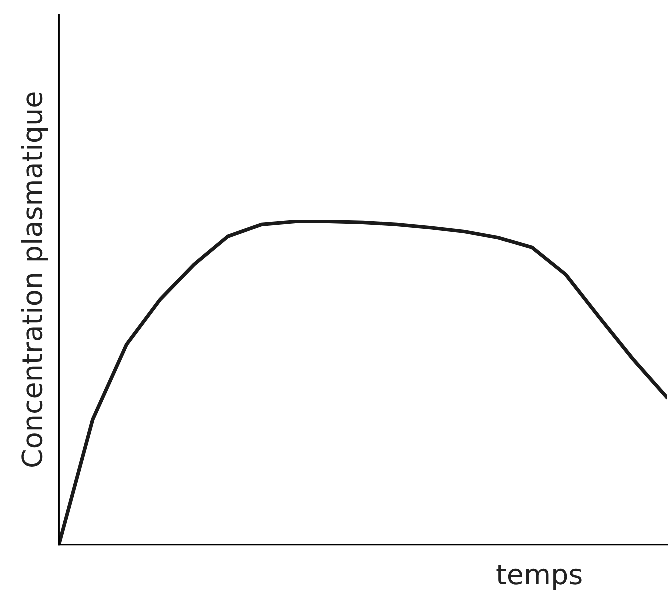  What do you see at coordinates (34, 279) in the screenshot?
I see `y-axis-title: Concentration plasmatique` at bounding box center [34, 279].